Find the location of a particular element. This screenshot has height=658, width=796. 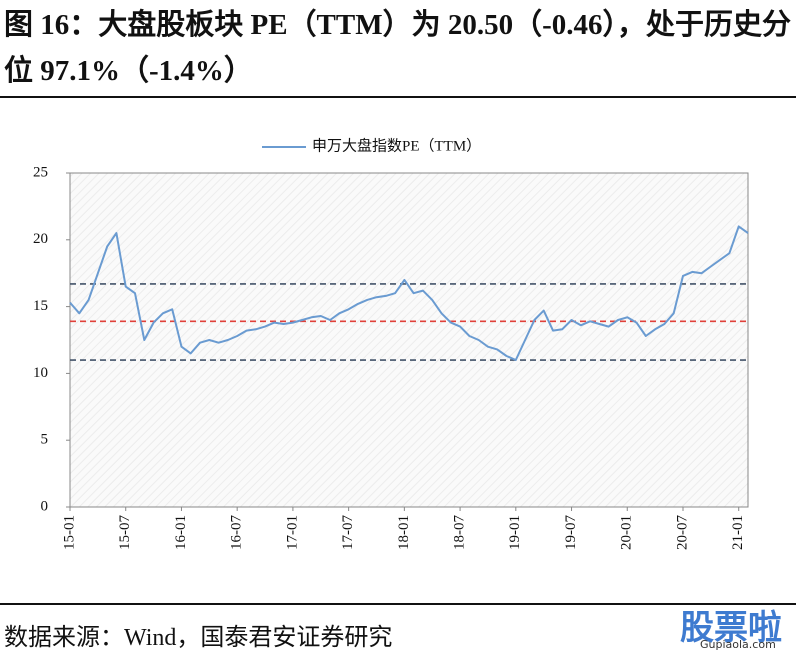

watermark: 股票啦 is located at coordinates (731, 628).